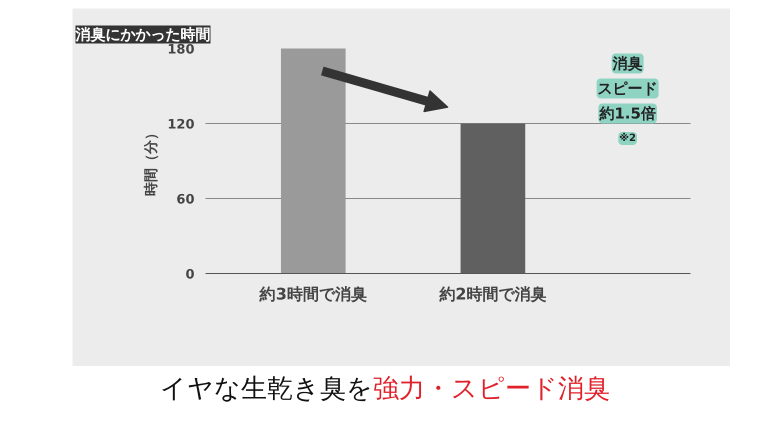 The width and height of the screenshot is (760, 428). Describe the element at coordinates (627, 63) in the screenshot. I see `annotation: 消臭` at that location.